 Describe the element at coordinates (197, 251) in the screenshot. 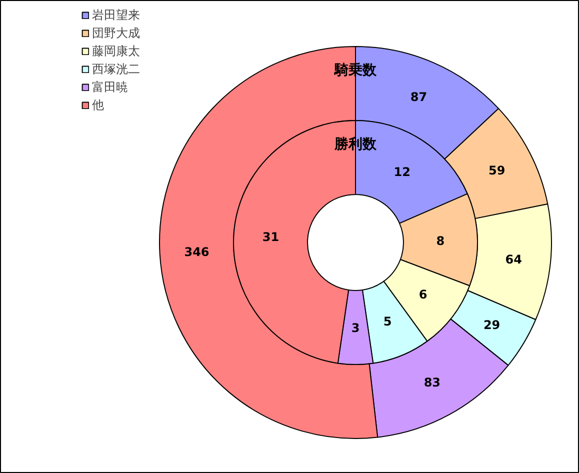

I see `data-label: 346` at that location.